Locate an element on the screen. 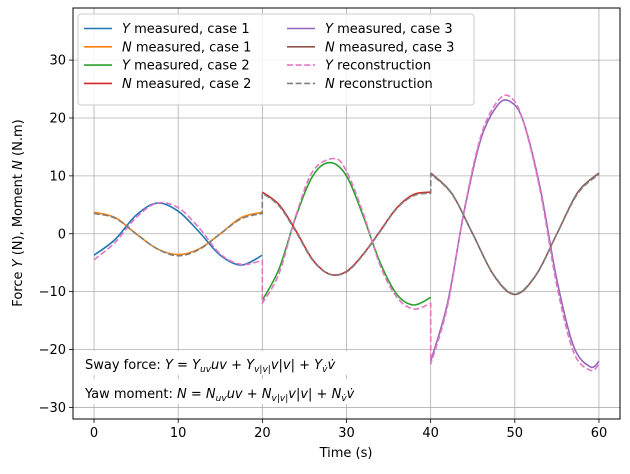  y-tick-label: 20 is located at coordinates (57, 118).